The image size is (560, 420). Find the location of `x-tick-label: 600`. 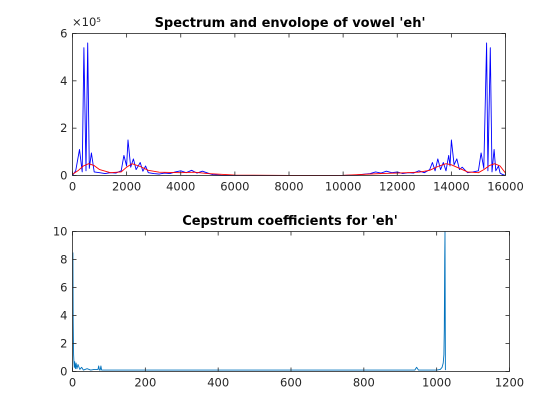

x-tick-label: 600 is located at coordinates (291, 383).